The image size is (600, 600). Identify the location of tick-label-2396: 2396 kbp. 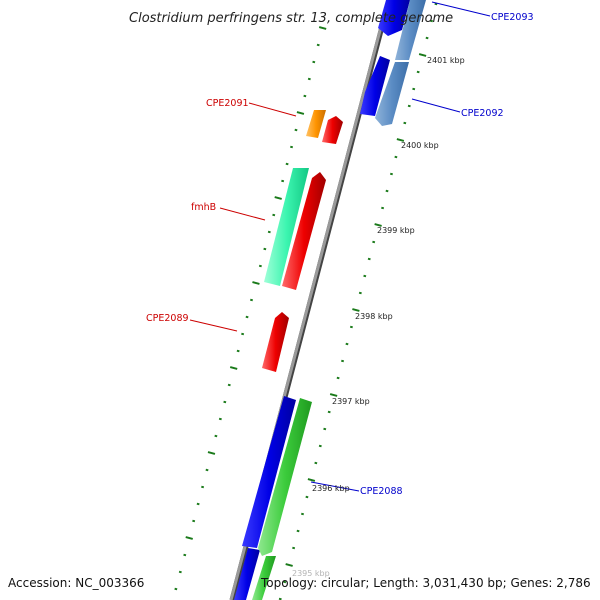
(331, 488).